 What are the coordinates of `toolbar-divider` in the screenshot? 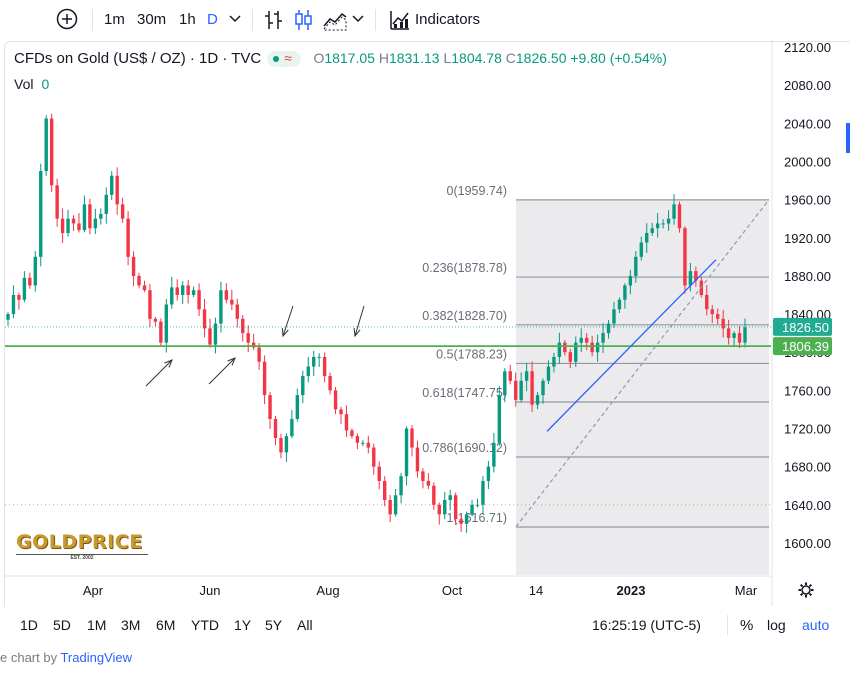 It's located at (252, 20).